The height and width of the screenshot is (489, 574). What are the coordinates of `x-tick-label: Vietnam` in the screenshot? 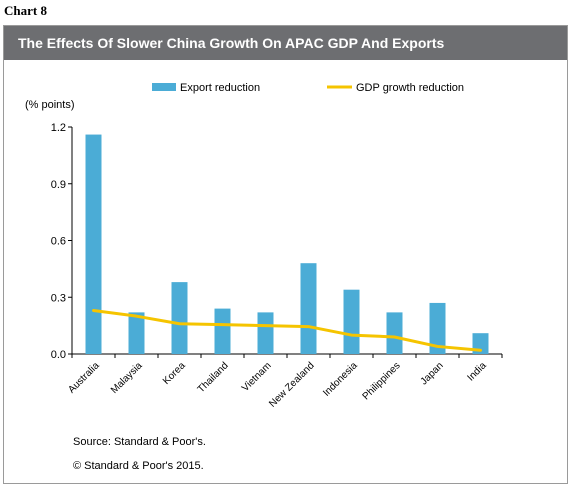 It's located at (257, 377).